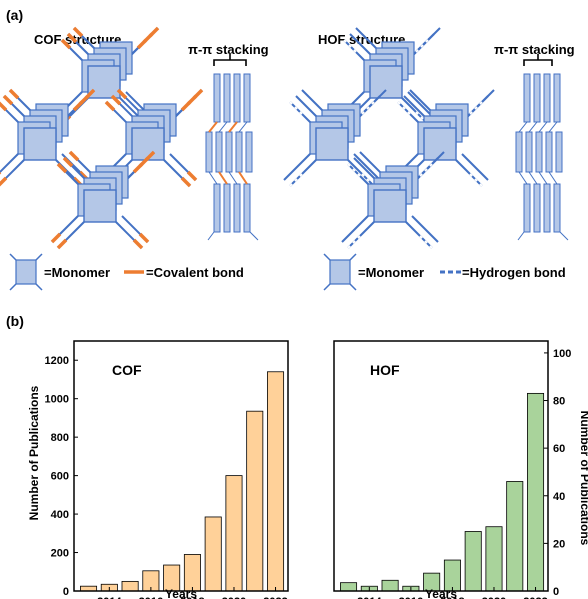  What do you see at coordinates (559, 449) in the screenshot?
I see `hof-y-tick-label: 60` at bounding box center [559, 449].